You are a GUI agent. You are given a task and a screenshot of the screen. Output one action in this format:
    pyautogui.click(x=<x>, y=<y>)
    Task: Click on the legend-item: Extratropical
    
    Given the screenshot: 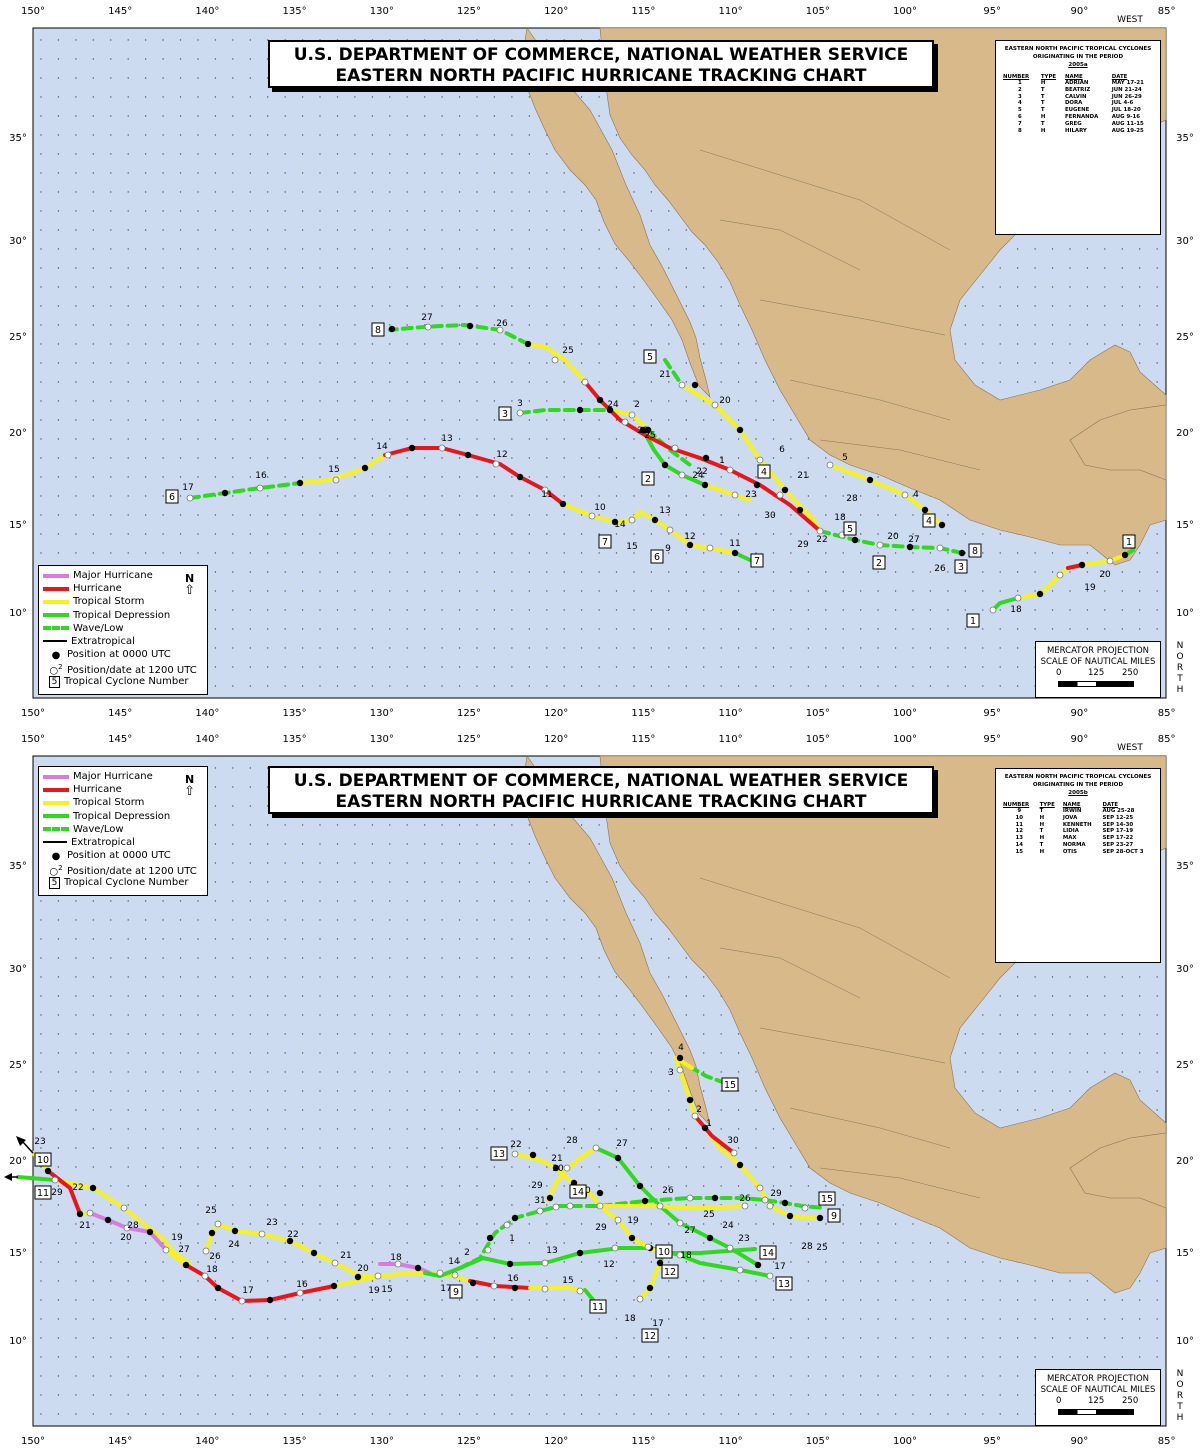 What is the action you would take?
    pyautogui.click(x=123, y=641)
    